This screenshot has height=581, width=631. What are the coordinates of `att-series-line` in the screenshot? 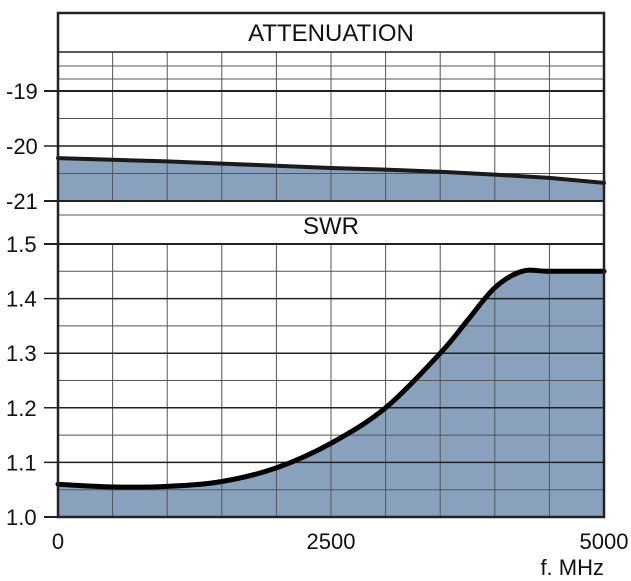 It's located at (331, 170).